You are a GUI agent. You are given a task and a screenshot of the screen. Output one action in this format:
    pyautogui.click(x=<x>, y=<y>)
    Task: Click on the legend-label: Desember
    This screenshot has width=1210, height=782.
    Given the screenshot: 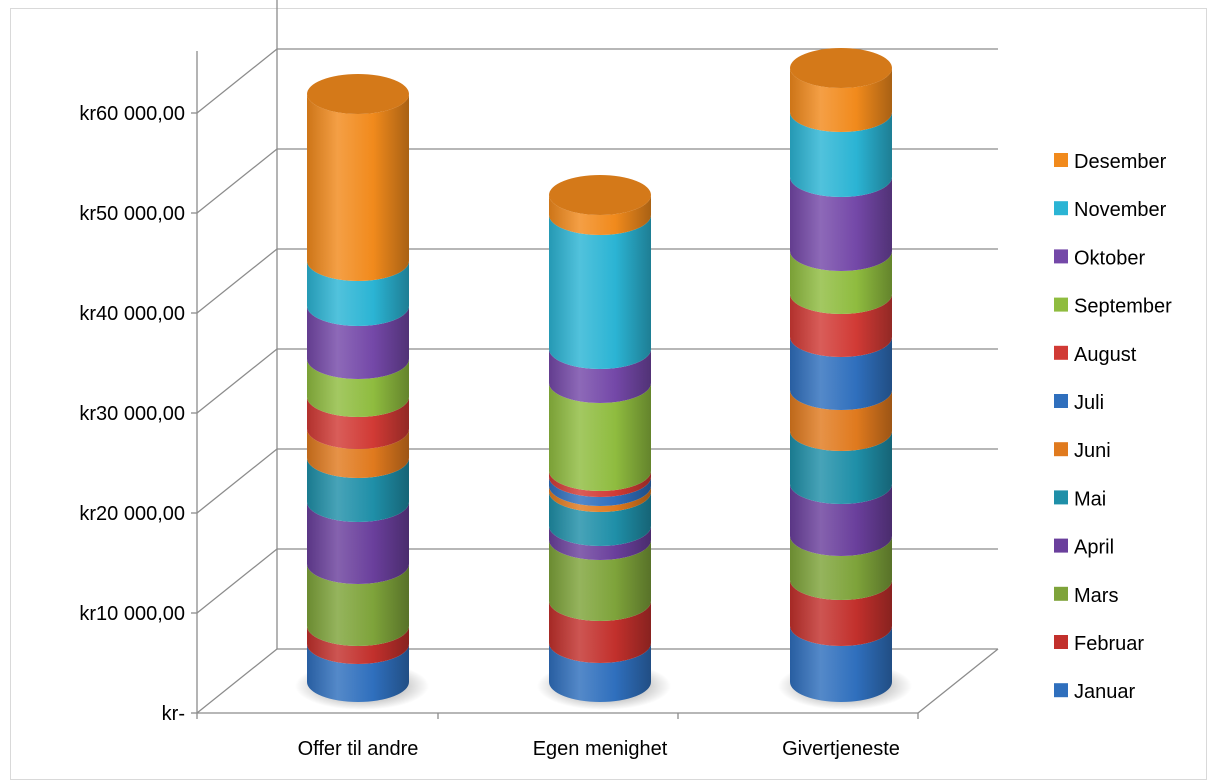 What is the action you would take?
    pyautogui.click(x=1120, y=162)
    